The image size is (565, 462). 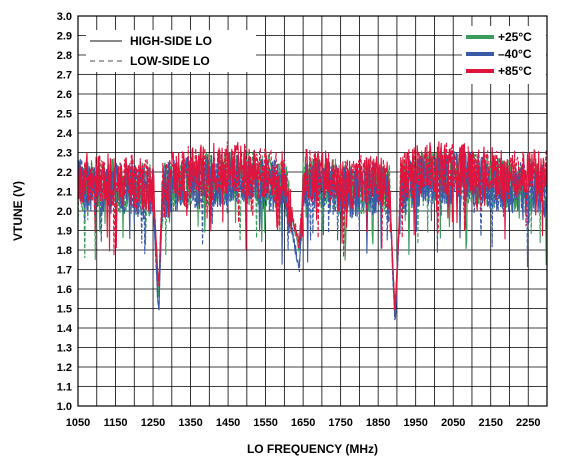 What do you see at coordinates (171, 41) in the screenshot?
I see `legend-high-side-label: HIGH-SIDE LO` at bounding box center [171, 41].